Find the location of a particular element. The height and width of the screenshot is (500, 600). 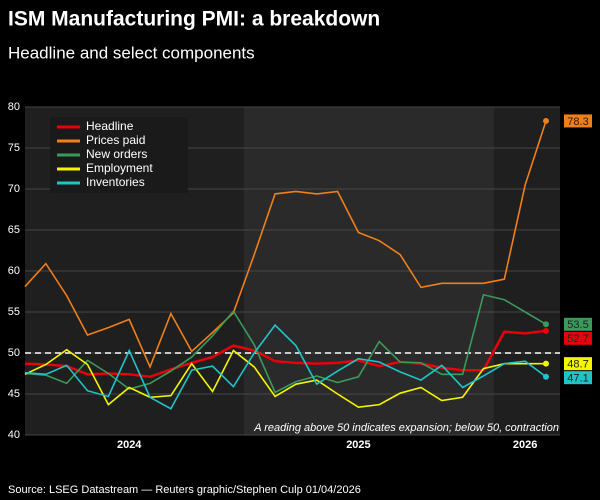

legend-label: Inventories is located at coordinates (115, 182).